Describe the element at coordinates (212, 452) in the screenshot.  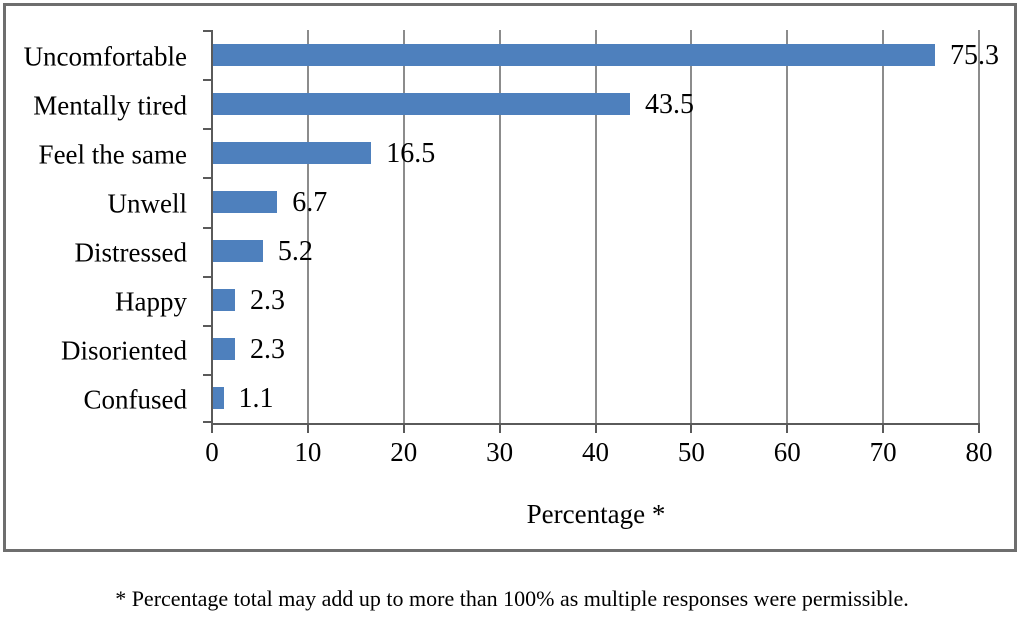
I see `x-axis-tick-label: 0` at that location.